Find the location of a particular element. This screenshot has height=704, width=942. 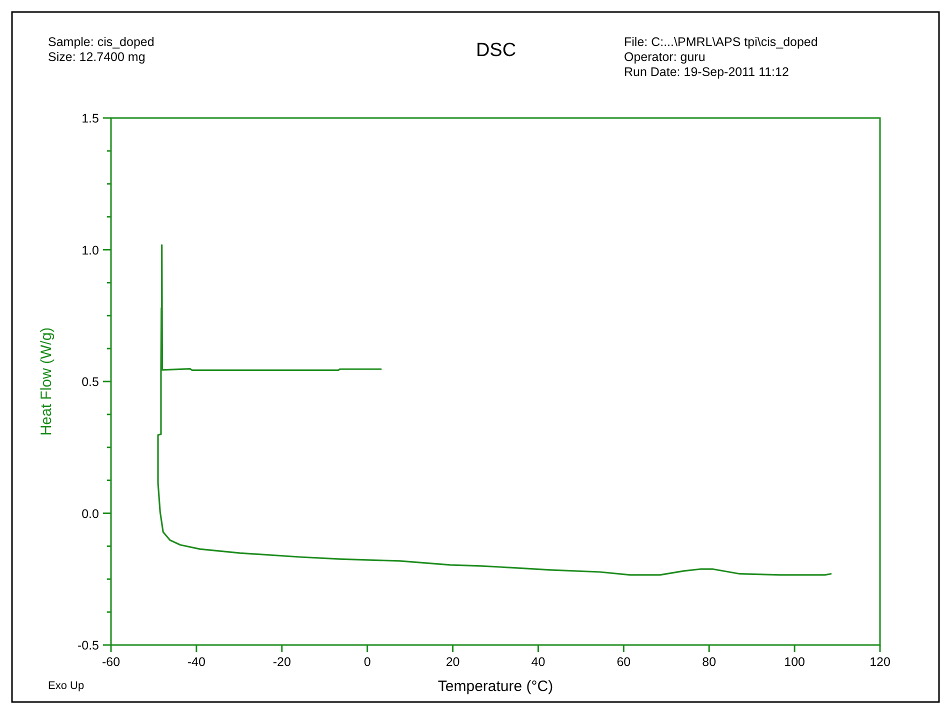

x-tick-label: -20 is located at coordinates (281, 662).